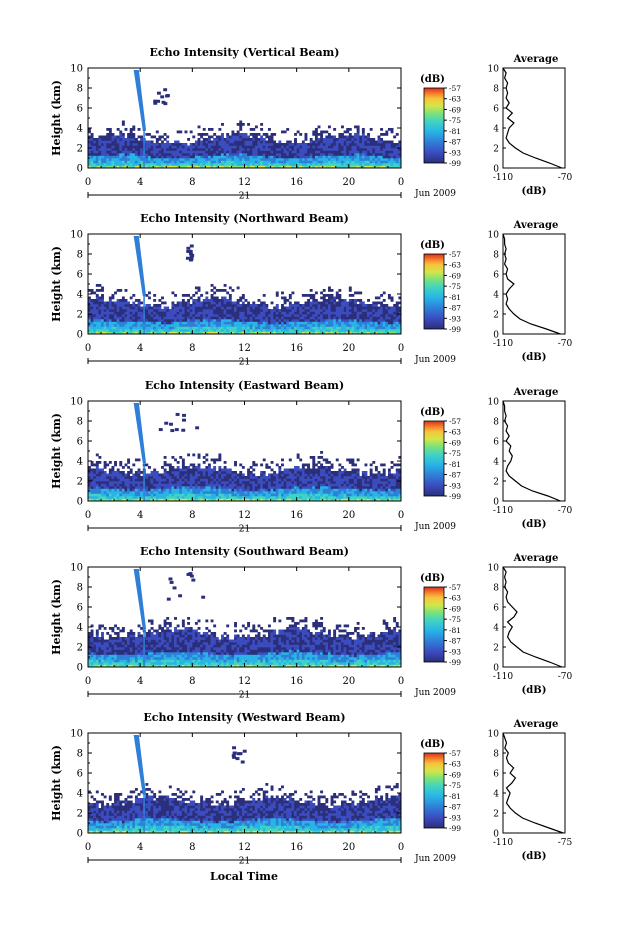 The width and height of the screenshot is (619, 929). What do you see at coordinates (494, 70) in the screenshot?
I see `average-y-tick-label: 10` at bounding box center [494, 70].